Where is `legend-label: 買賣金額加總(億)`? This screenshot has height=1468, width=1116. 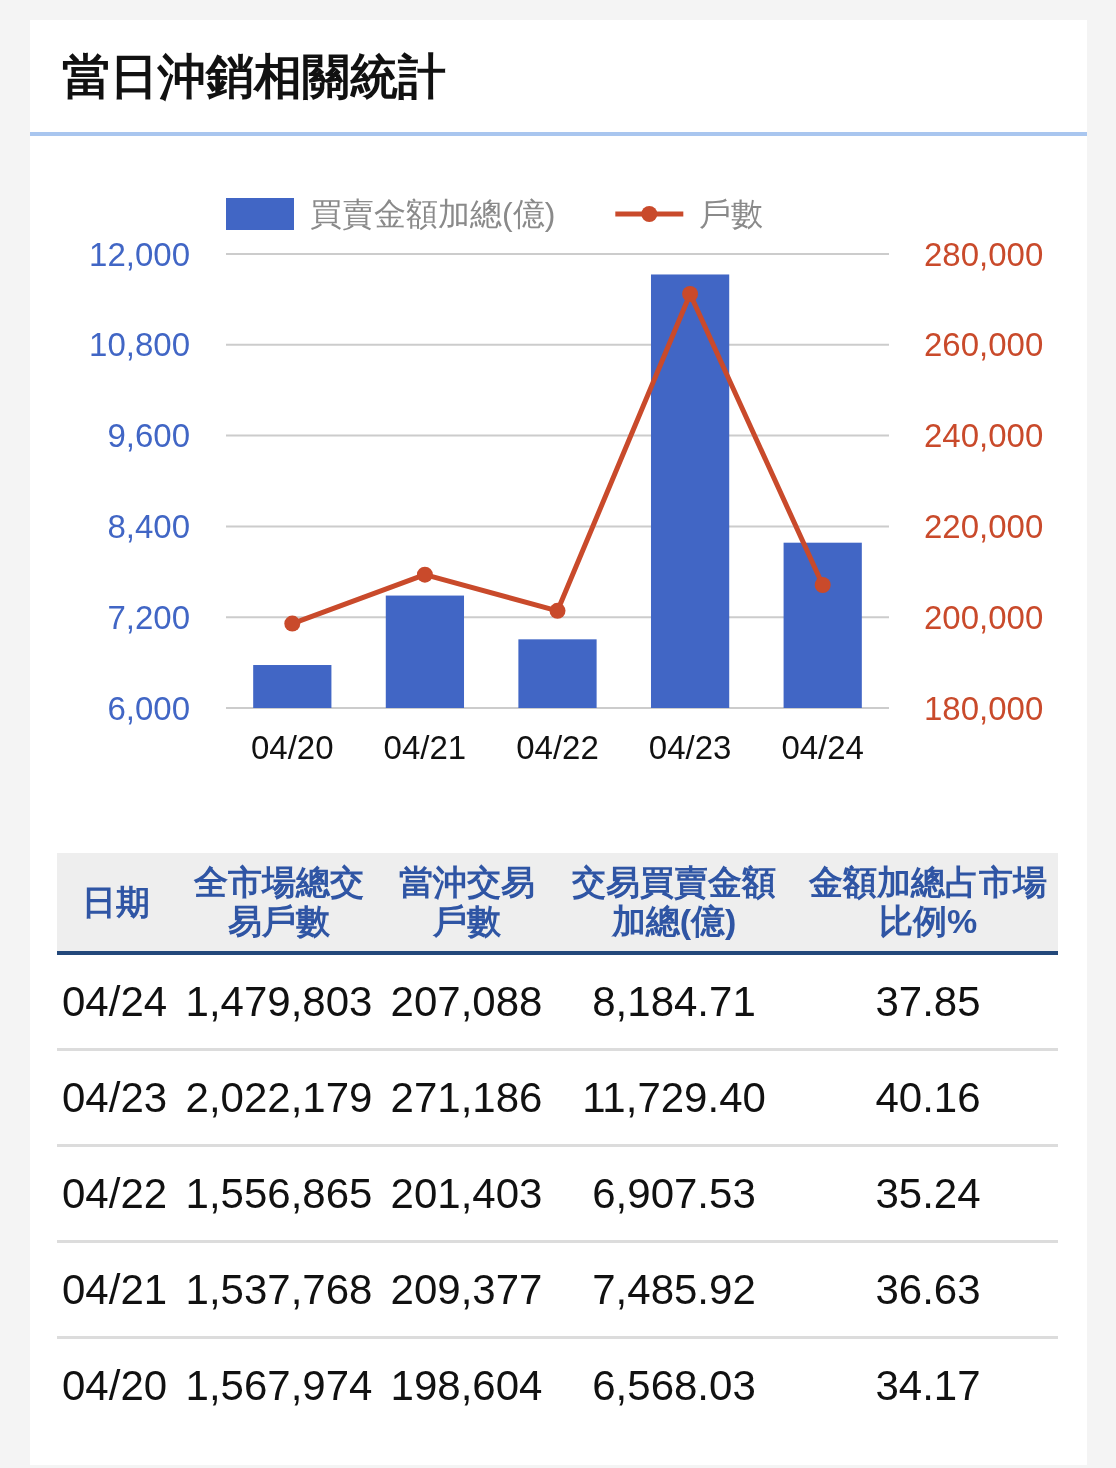 legend-label: 買賣金額加總(億) is located at coordinates (433, 214).